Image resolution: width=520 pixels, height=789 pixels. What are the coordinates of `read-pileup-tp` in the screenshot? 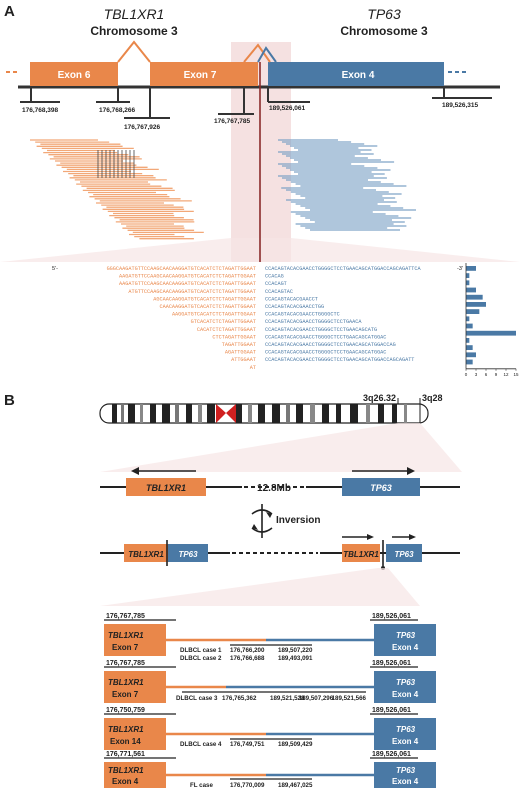 It's located at (347, 185).